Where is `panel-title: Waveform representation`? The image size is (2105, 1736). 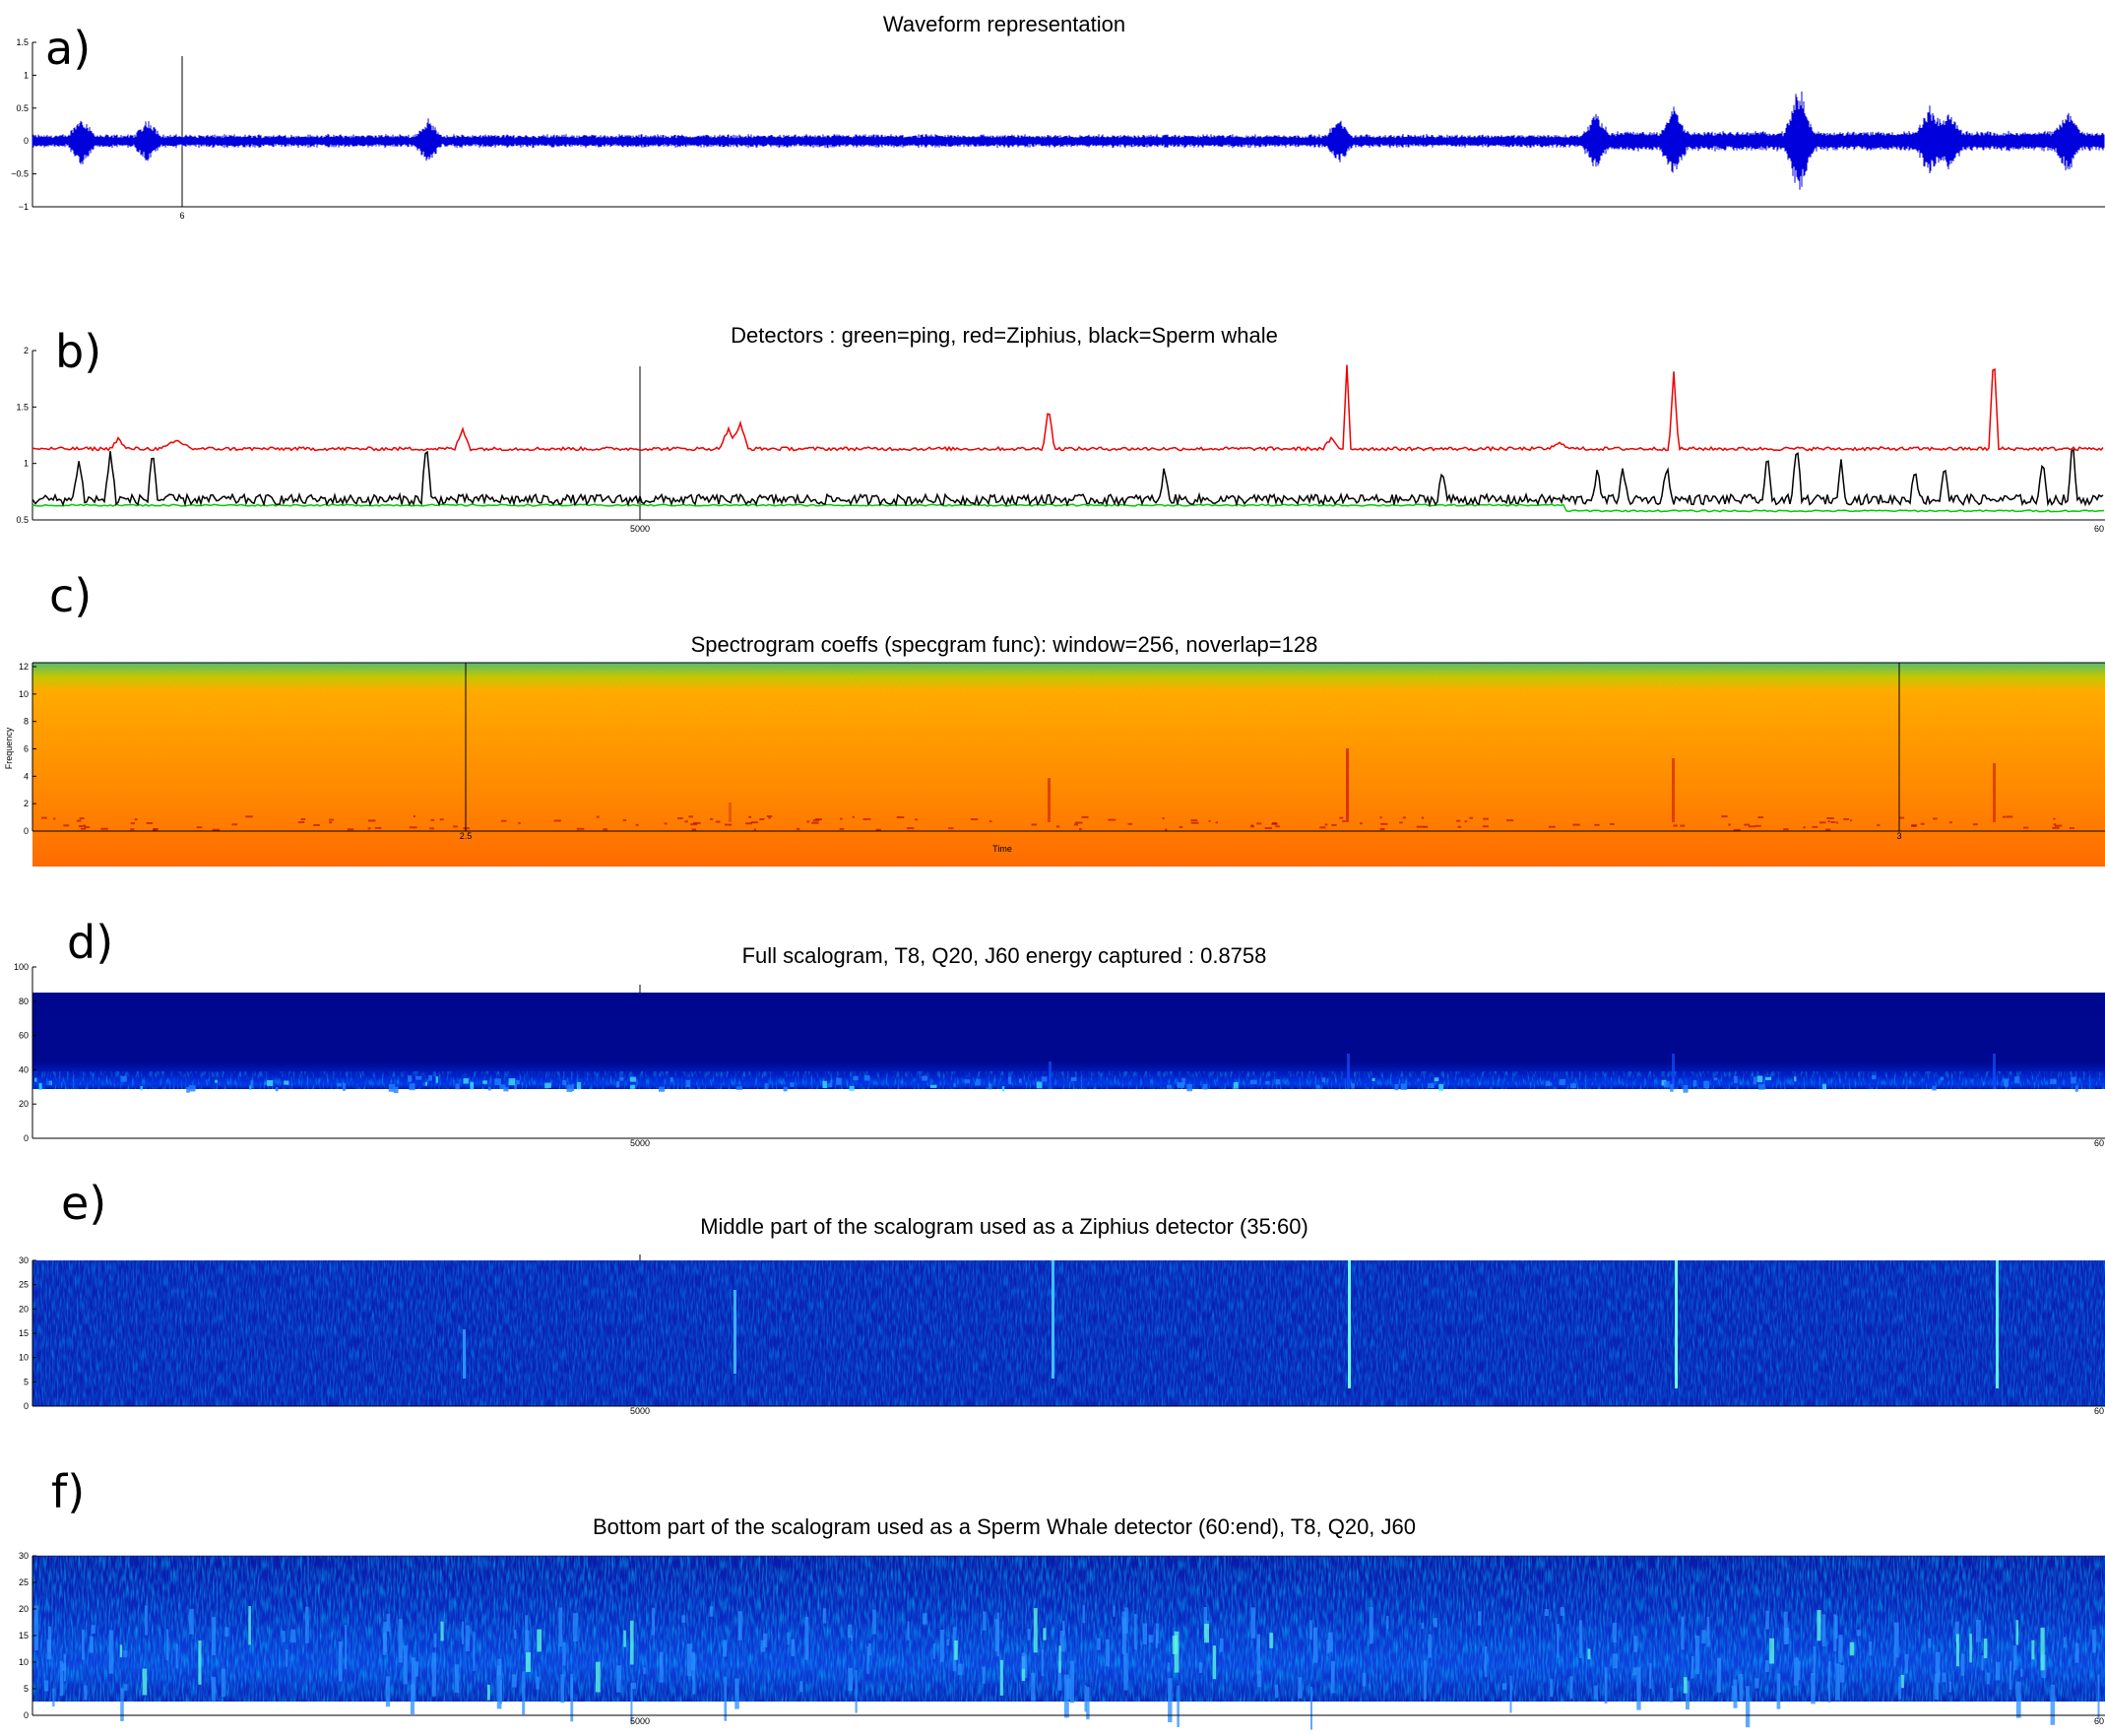
panel-title: Waveform representation is located at coordinates (1004, 24).